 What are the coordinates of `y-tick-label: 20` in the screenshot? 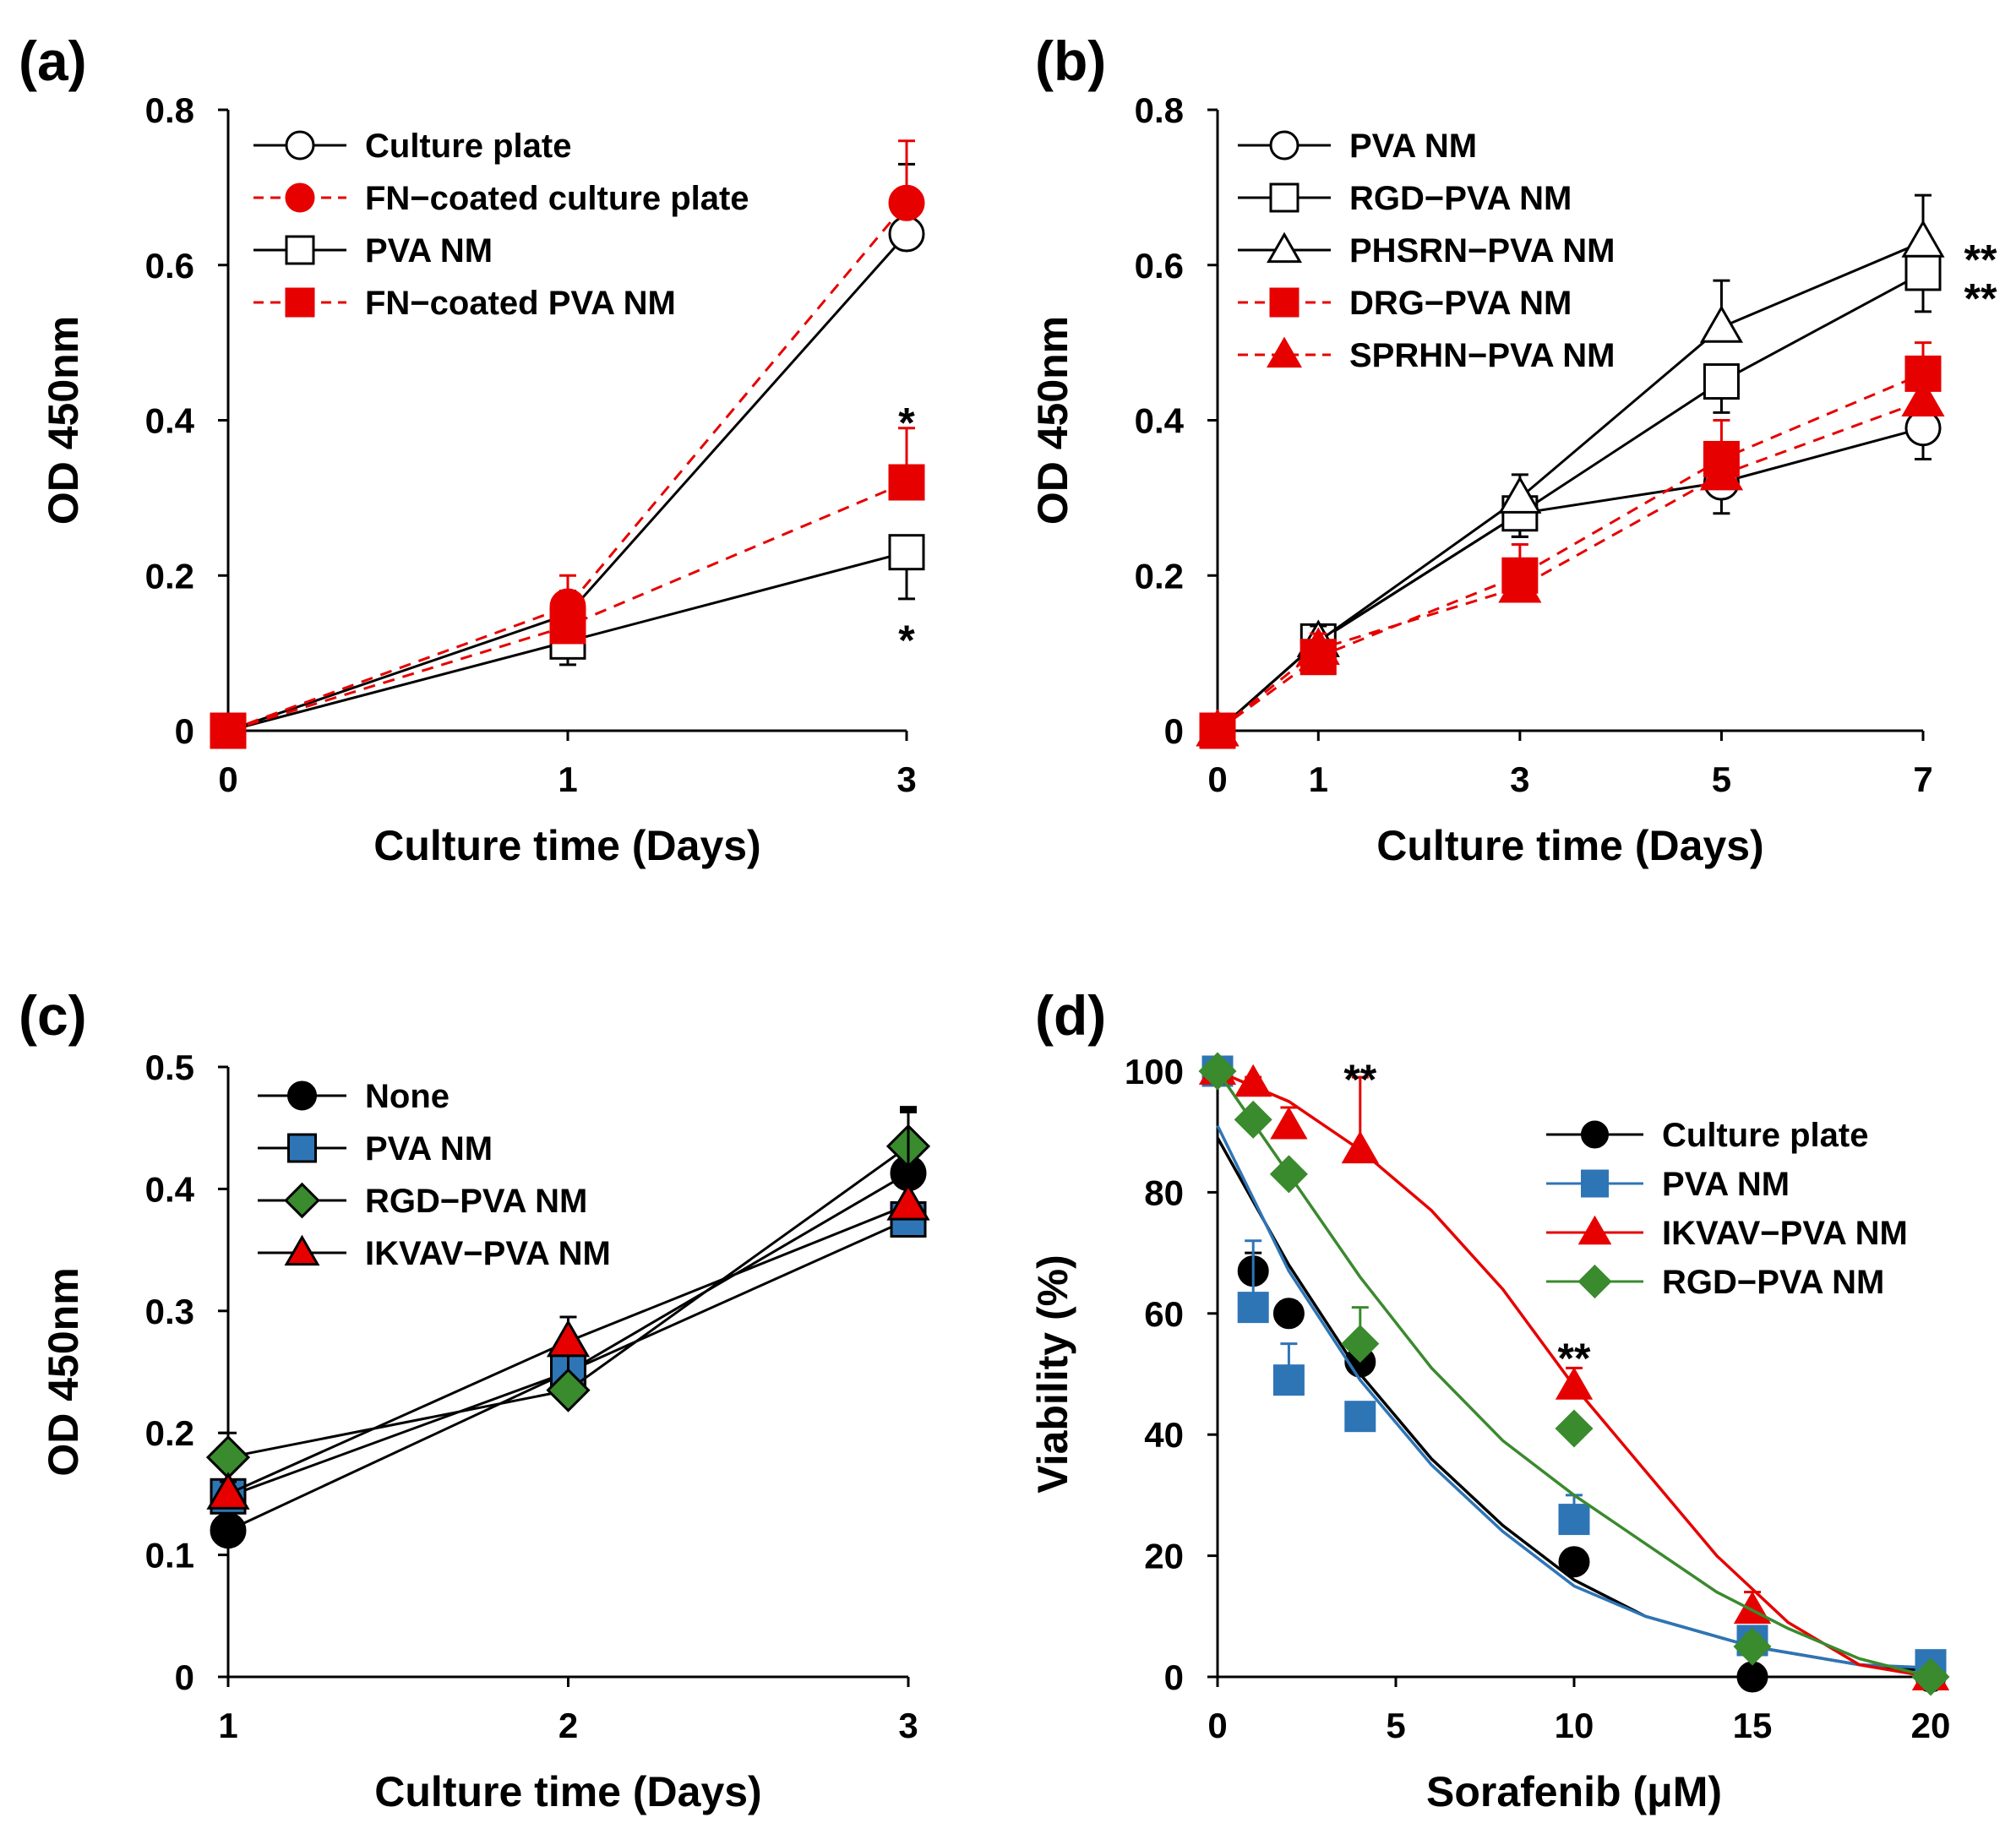 It's located at (1164, 1557).